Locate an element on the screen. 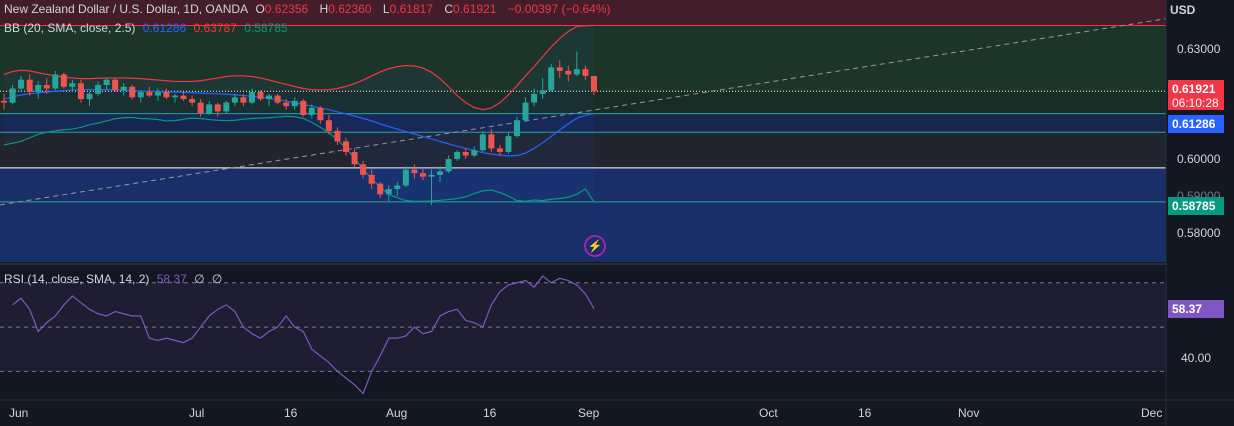 The image size is (1234, 426). bb-lower-tag: 0.58785 is located at coordinates (1196, 206).